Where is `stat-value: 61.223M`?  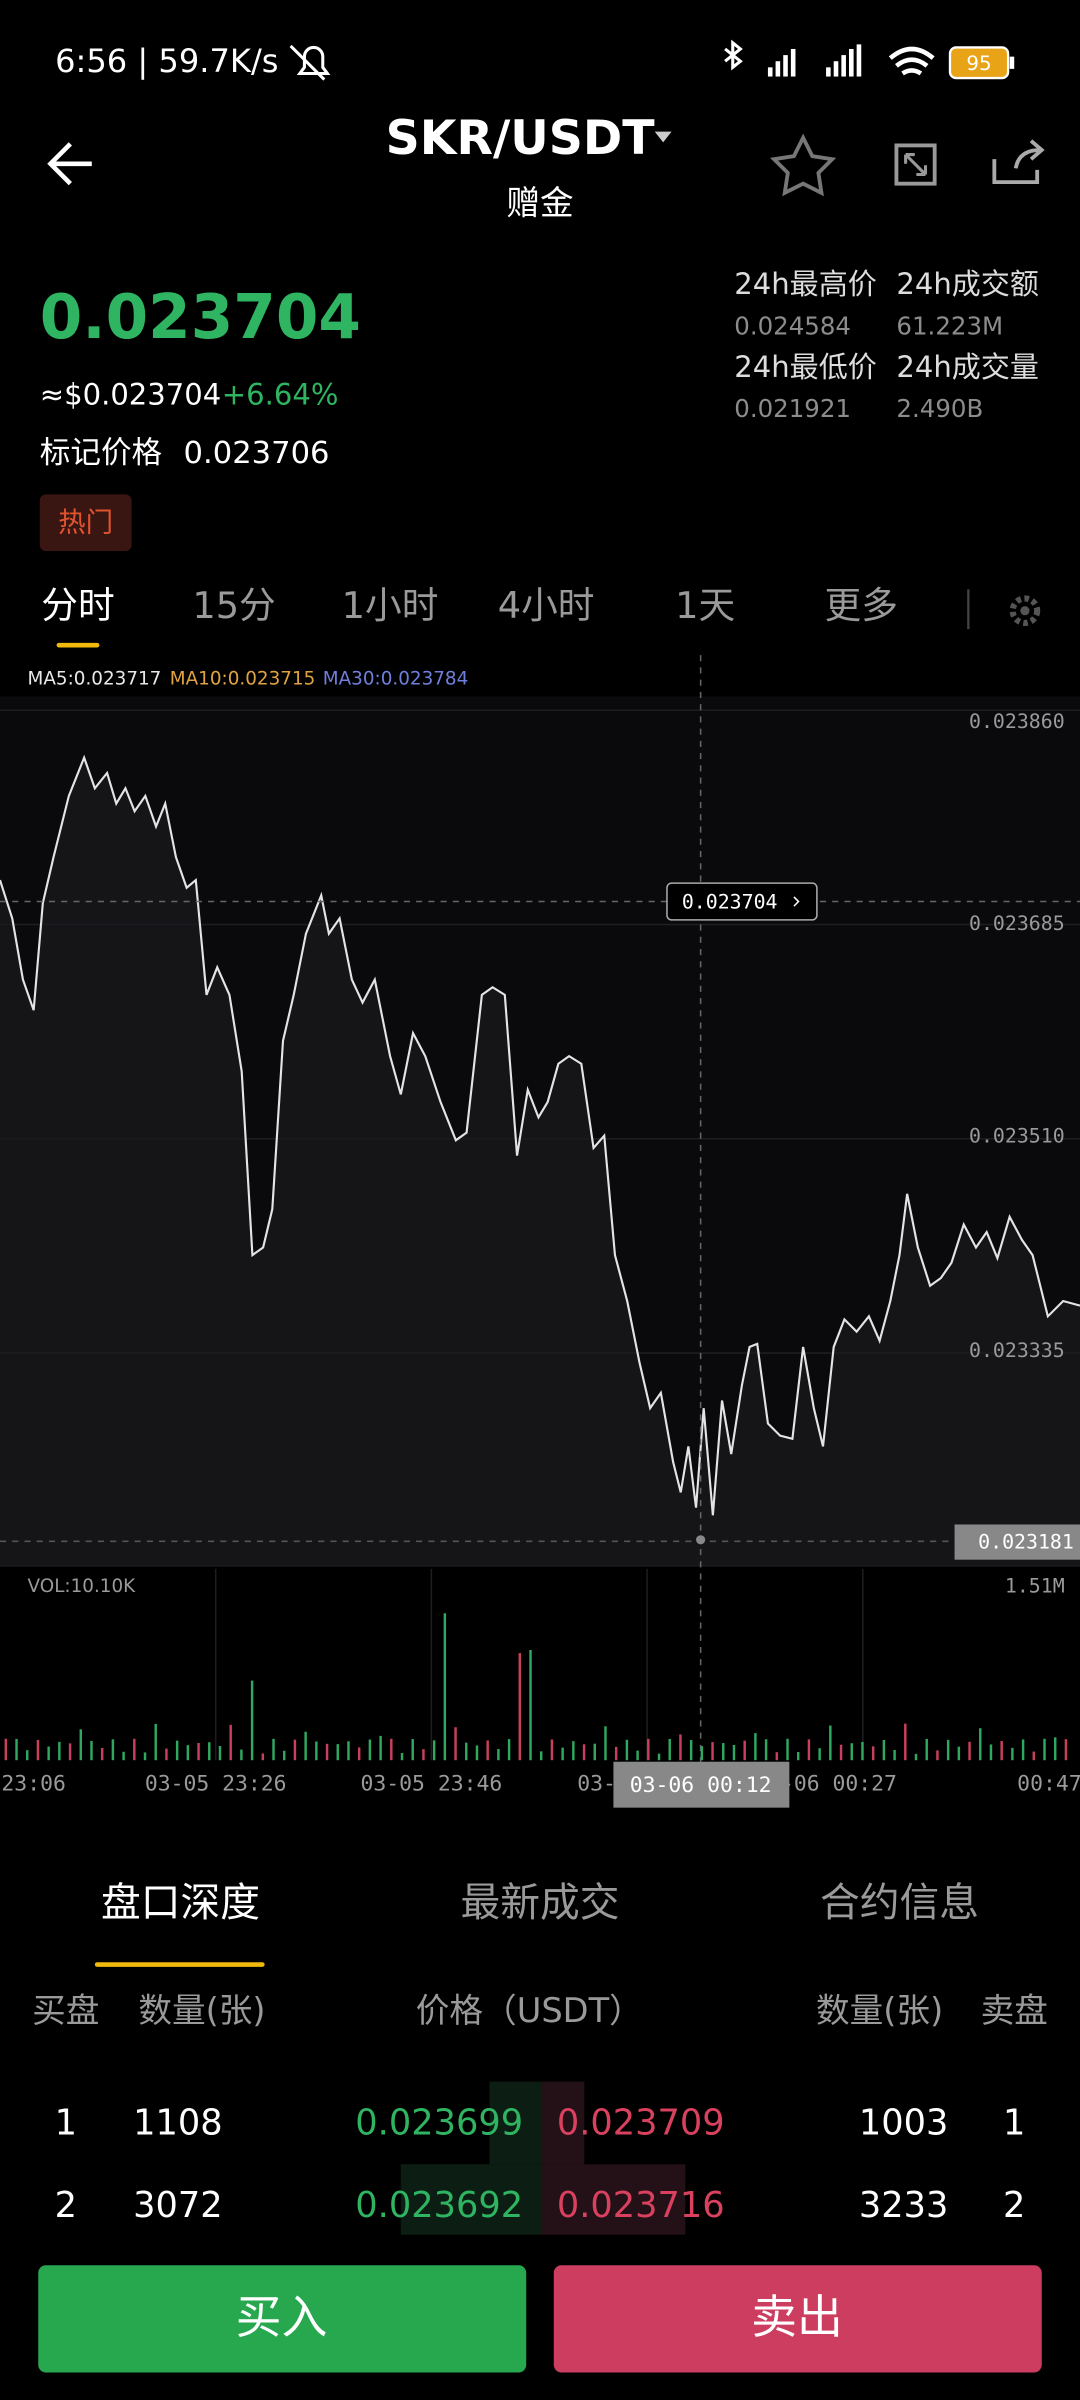 stat-value: 61.223M is located at coordinates (949, 326).